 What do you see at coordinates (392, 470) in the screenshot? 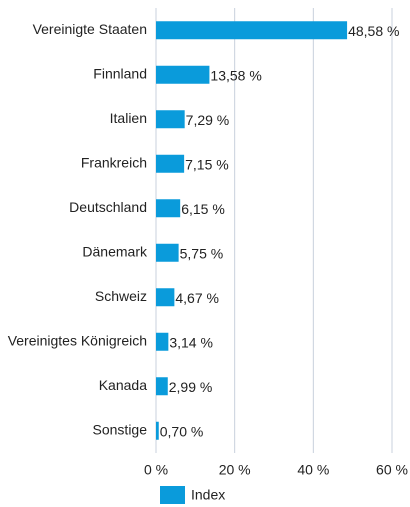
I see `x-tick-label: 60 %` at bounding box center [392, 470].